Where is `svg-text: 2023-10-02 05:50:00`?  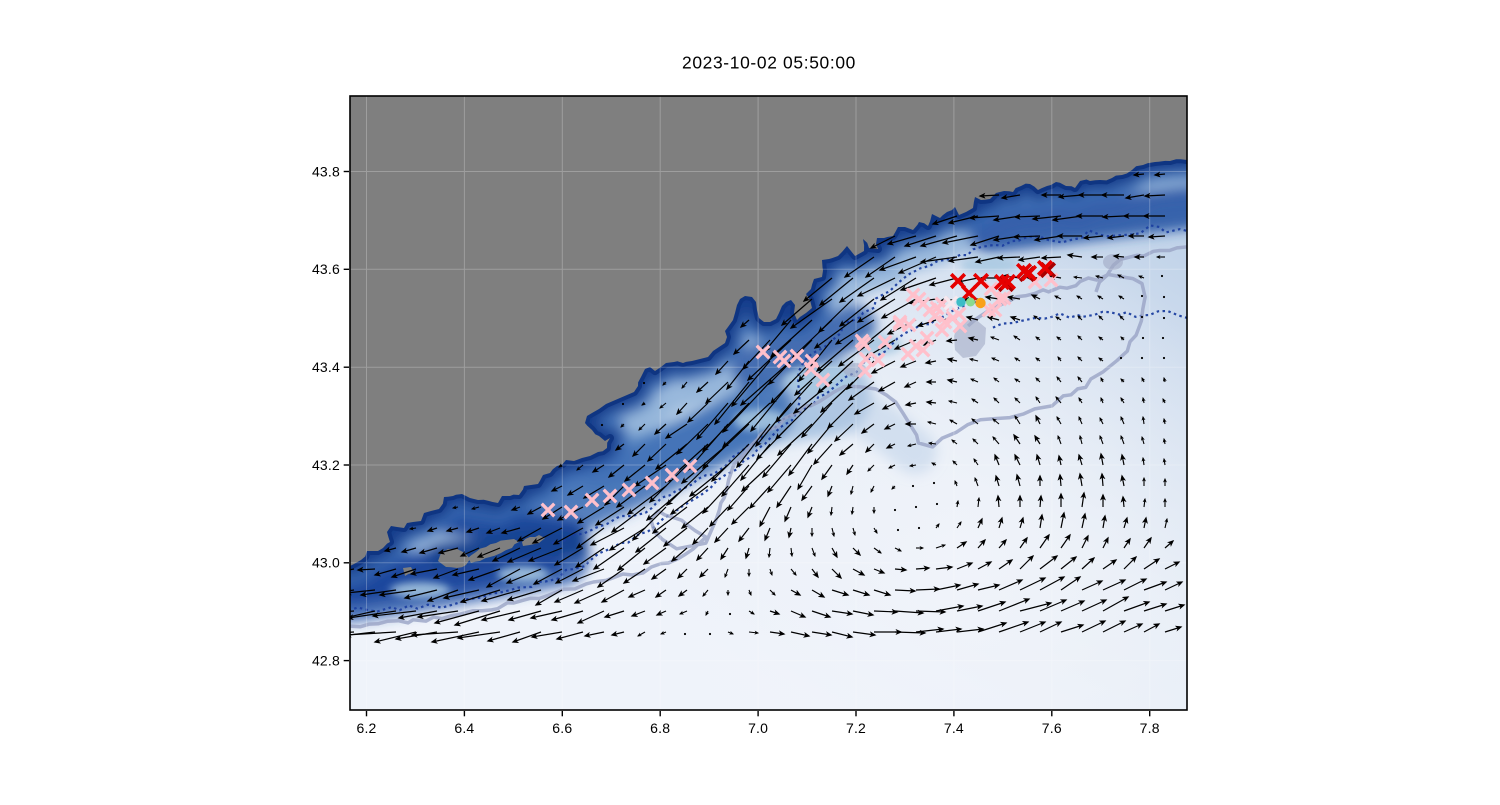 svg-text: 2023-10-02 05:50:00 is located at coordinates (769, 63).